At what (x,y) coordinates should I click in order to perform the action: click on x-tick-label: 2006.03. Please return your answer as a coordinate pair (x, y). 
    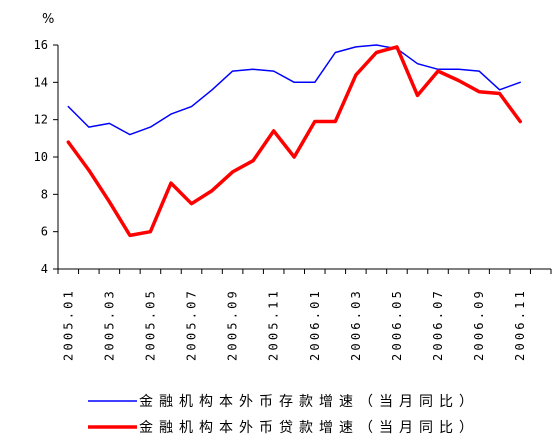
    Looking at the image, I should click on (356, 324).